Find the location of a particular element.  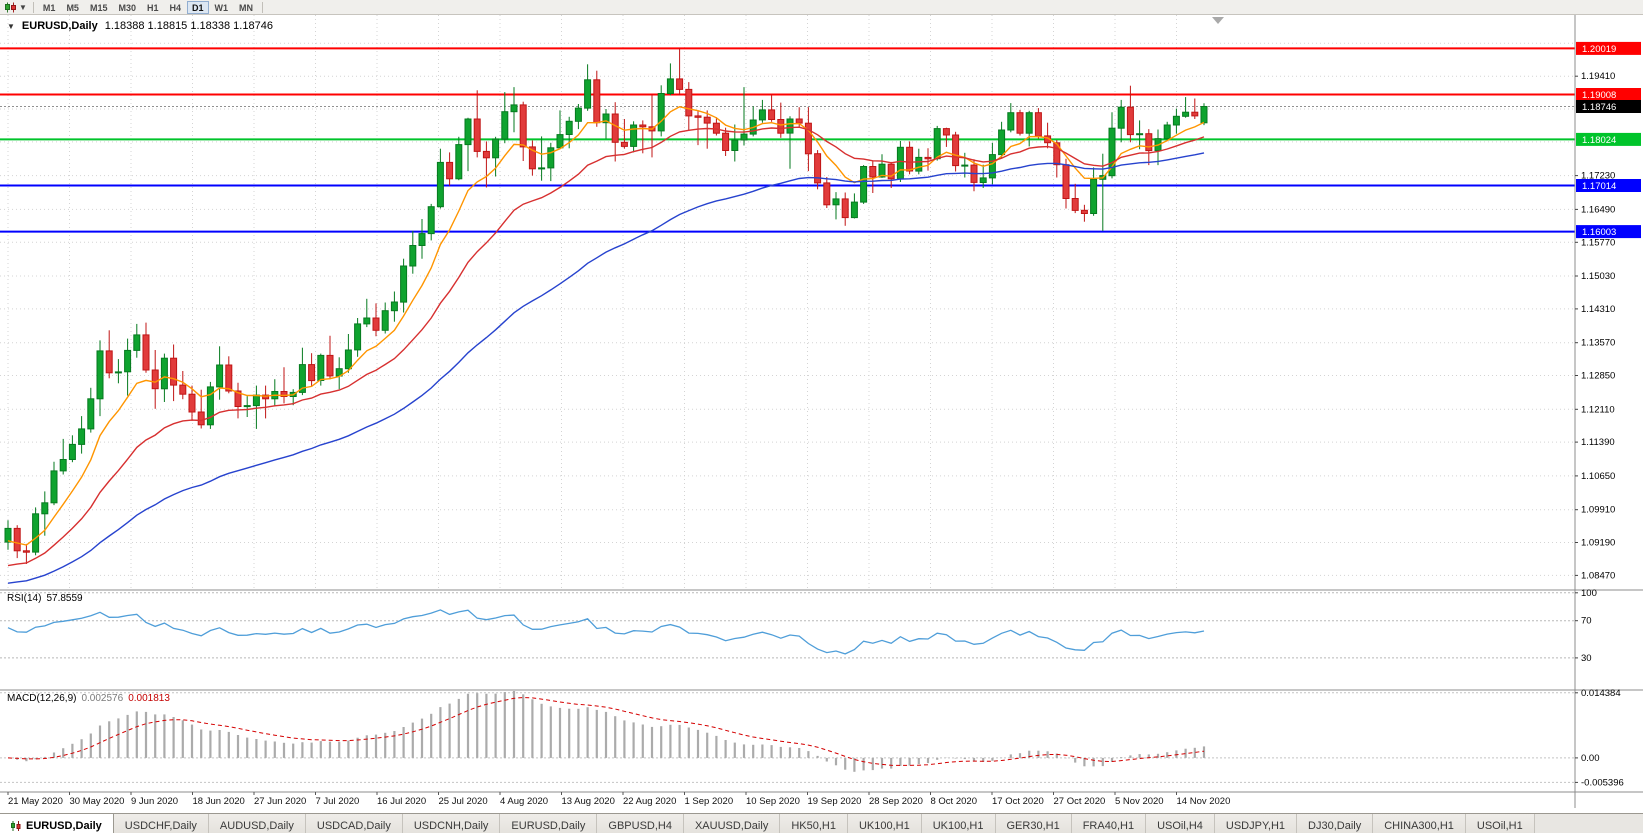

symbol-tab-label: XAUUSD,Daily is located at coordinates (731, 826).